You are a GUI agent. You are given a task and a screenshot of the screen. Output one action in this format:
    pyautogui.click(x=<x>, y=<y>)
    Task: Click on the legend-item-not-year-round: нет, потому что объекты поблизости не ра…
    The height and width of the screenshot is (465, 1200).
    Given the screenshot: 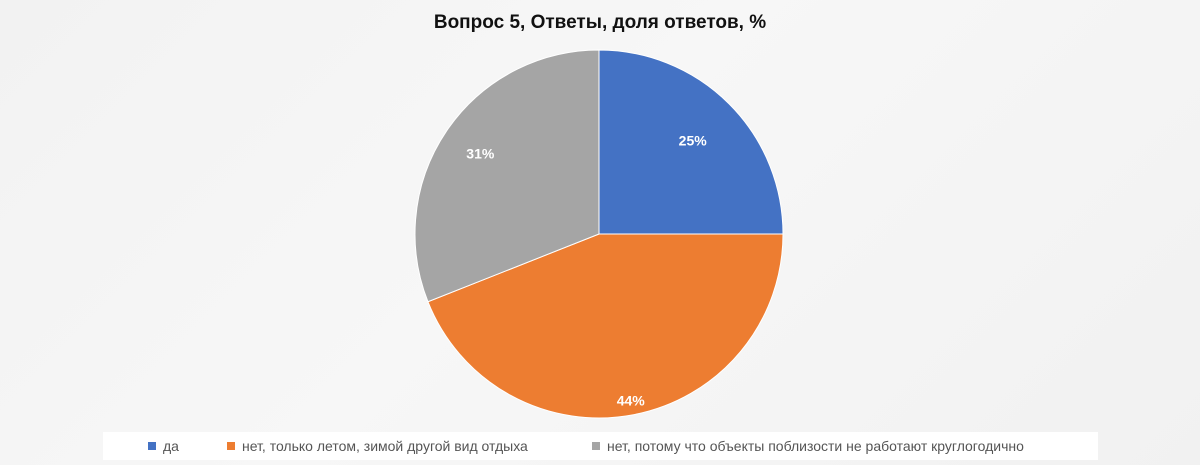 What is the action you would take?
    pyautogui.click(x=808, y=446)
    